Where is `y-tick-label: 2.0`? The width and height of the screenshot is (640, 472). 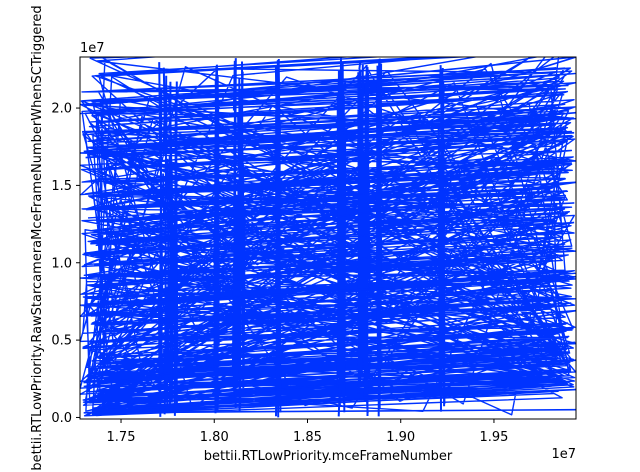 y-tick-label: 2.0 is located at coordinates (61, 109).